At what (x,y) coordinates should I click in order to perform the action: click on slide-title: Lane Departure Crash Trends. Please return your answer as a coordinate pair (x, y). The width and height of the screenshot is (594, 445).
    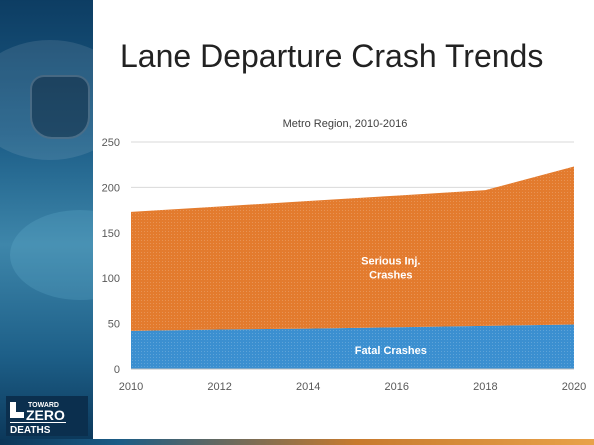
    Looking at the image, I should click on (332, 56).